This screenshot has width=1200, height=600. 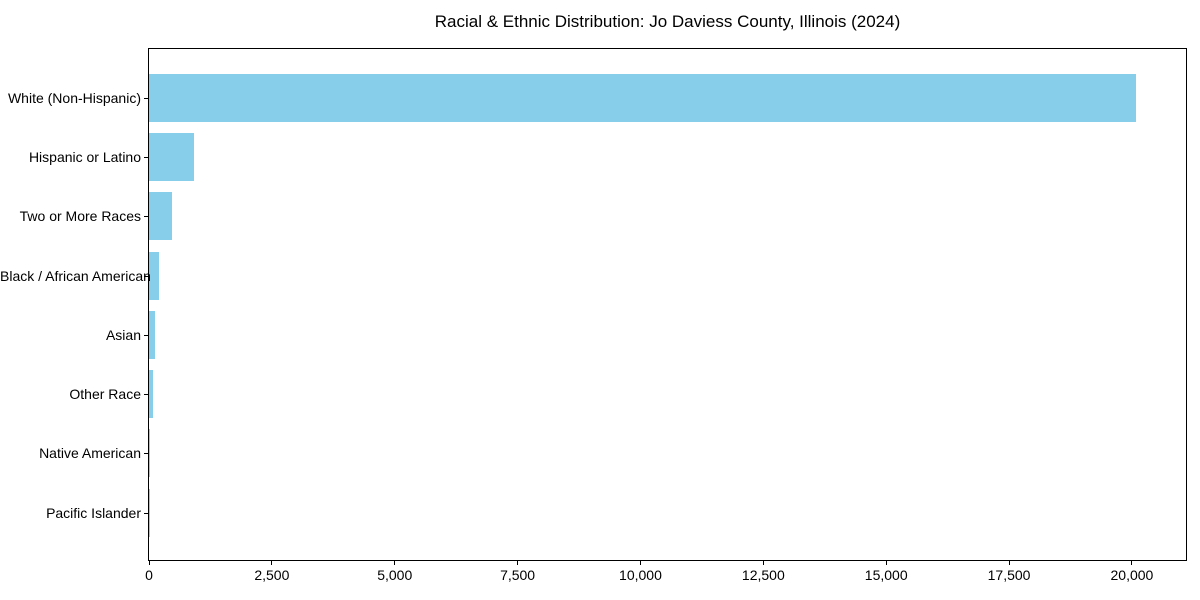 I want to click on x-tick-label: 2,500, so click(x=272, y=575).